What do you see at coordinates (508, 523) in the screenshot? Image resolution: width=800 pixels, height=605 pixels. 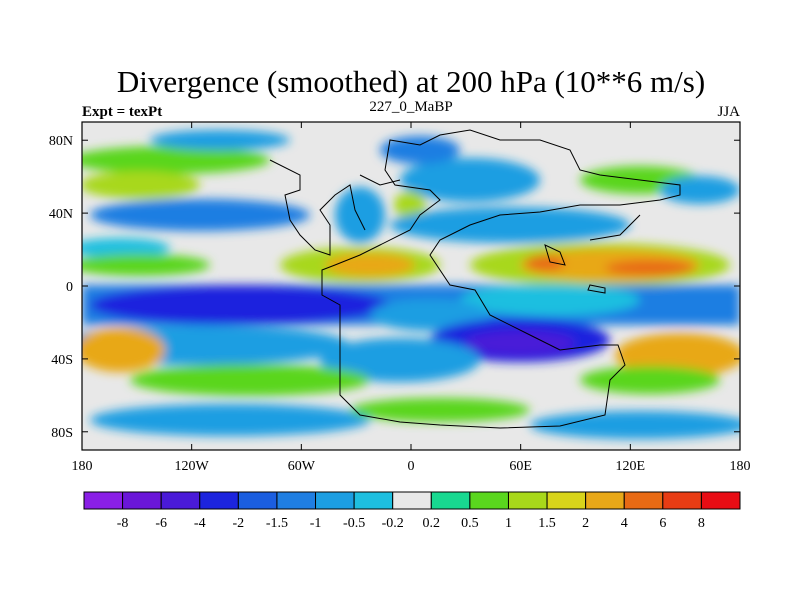 I see `colorbar-label: 1` at bounding box center [508, 523].